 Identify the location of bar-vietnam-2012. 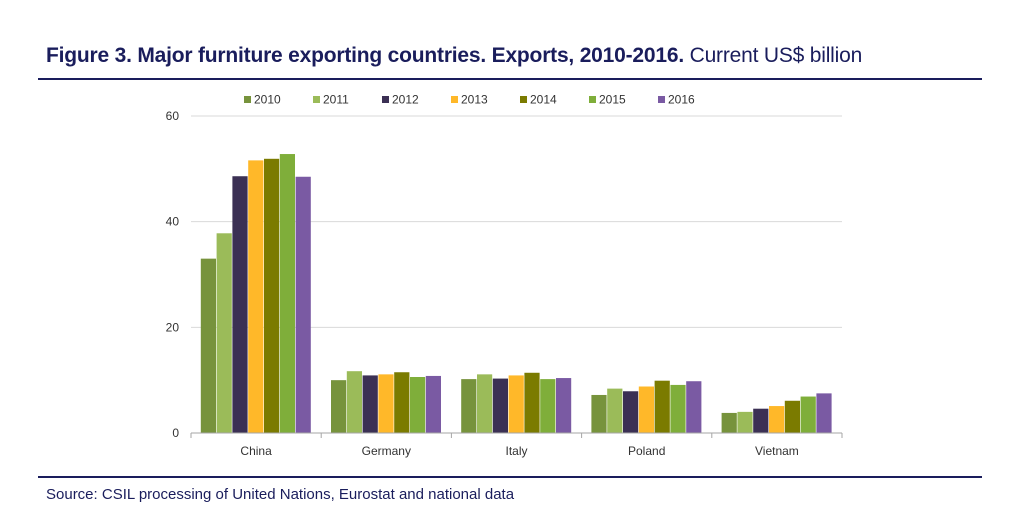
(761, 420).